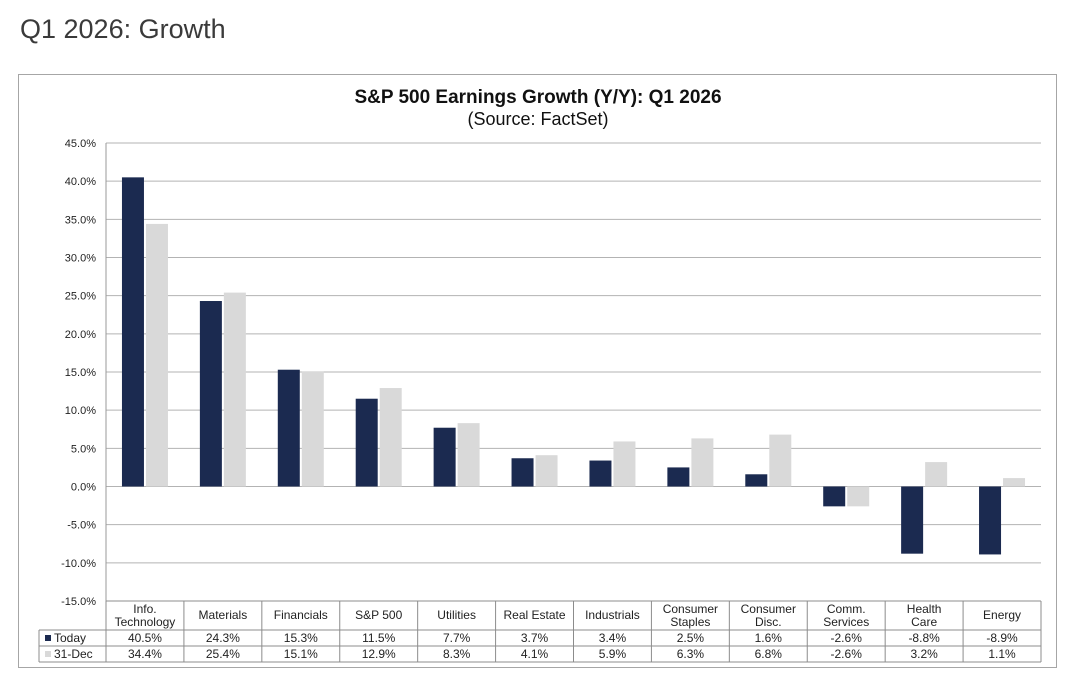 This screenshot has height=679, width=1080. What do you see at coordinates (301, 615) in the screenshot?
I see `category-label: Financials` at bounding box center [301, 615].